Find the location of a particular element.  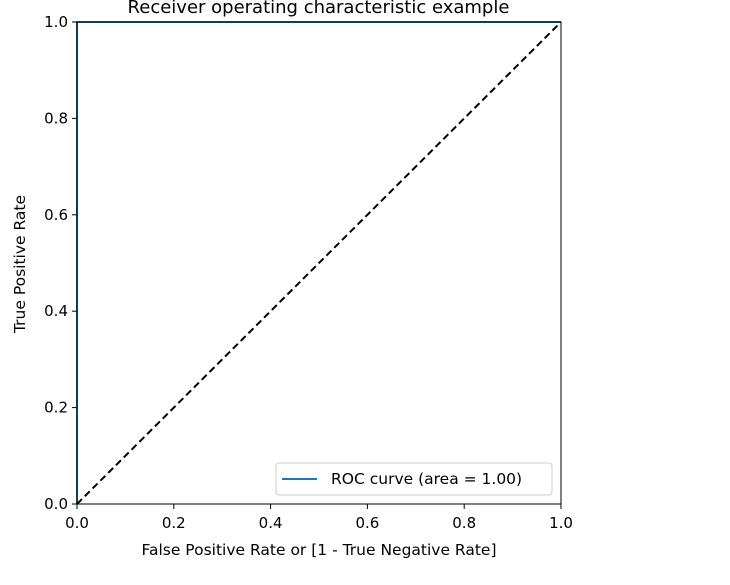

y-tick-label: 0.6 is located at coordinates (56, 215).